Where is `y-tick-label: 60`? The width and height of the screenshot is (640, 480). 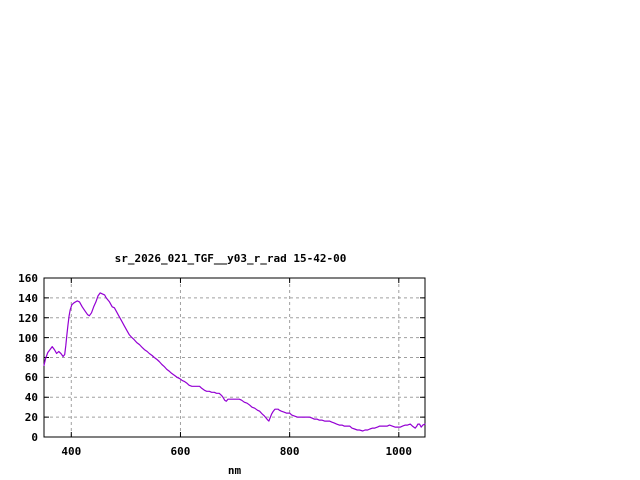 y-tick-label: 60 is located at coordinates (31, 378).